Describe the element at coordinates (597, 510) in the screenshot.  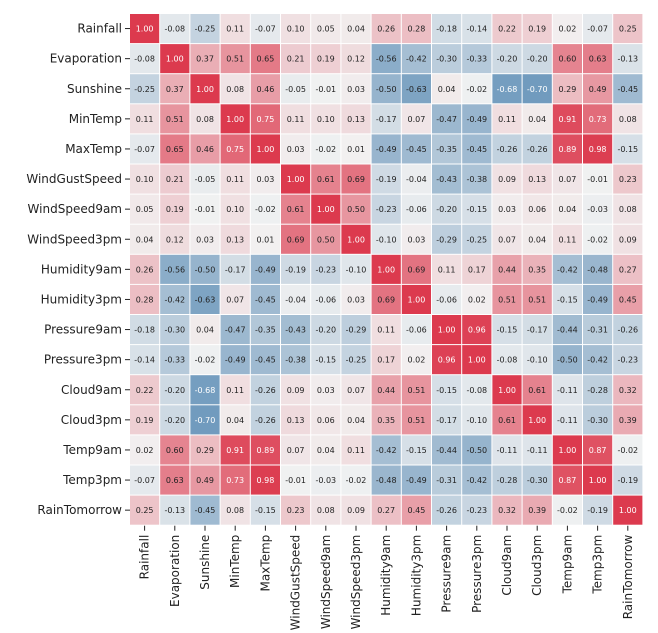
I see `cell-value-label: -0.19` at that location.